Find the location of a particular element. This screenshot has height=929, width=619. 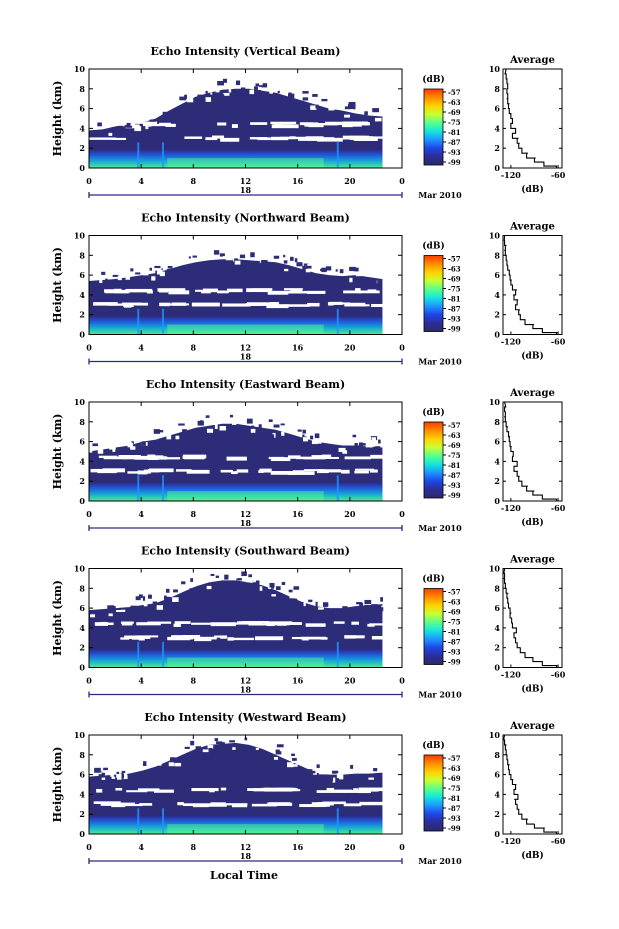

date-bar-day: 18 is located at coordinates (246, 690).